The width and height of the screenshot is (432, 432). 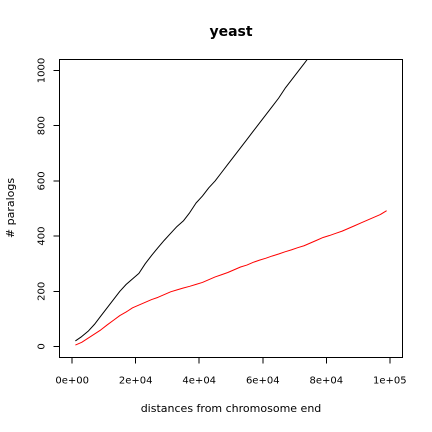 What do you see at coordinates (263, 381) in the screenshot?
I see `x-tick-label: 6e+04` at bounding box center [263, 381].